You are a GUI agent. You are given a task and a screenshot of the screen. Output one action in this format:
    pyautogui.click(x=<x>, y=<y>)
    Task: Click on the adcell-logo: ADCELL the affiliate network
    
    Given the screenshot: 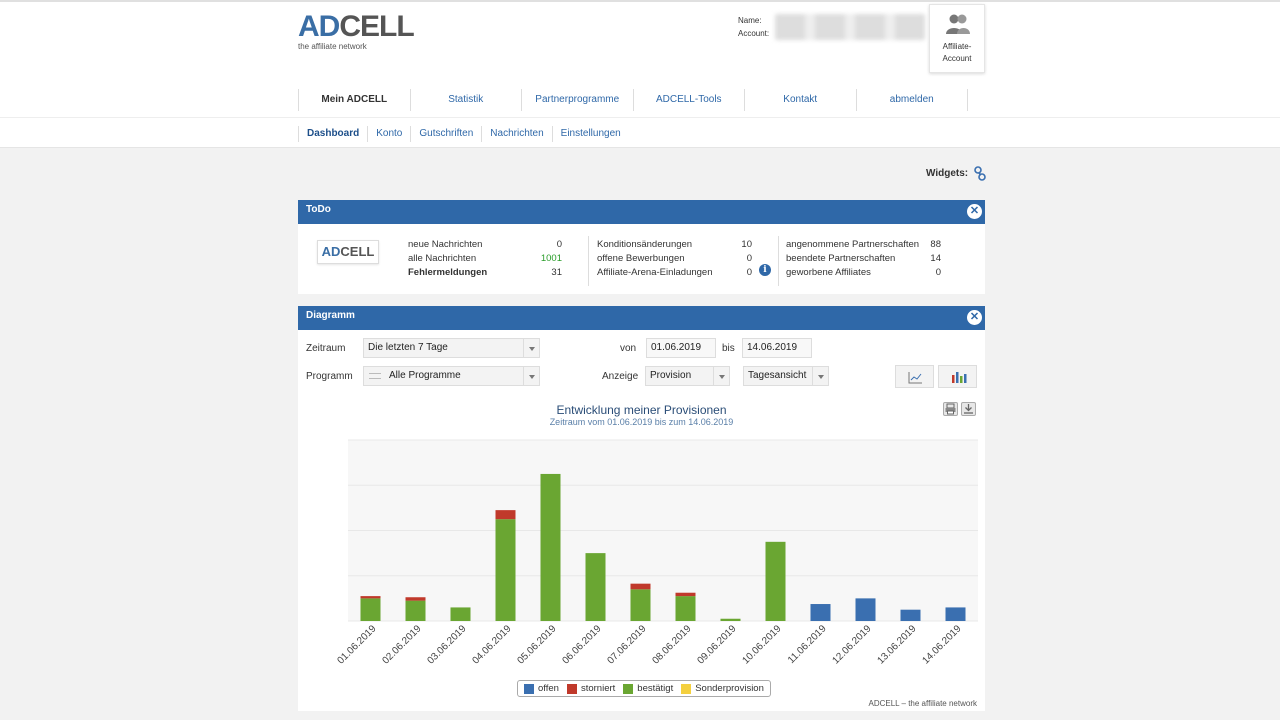 What is the action you would take?
    pyautogui.click(x=356, y=30)
    